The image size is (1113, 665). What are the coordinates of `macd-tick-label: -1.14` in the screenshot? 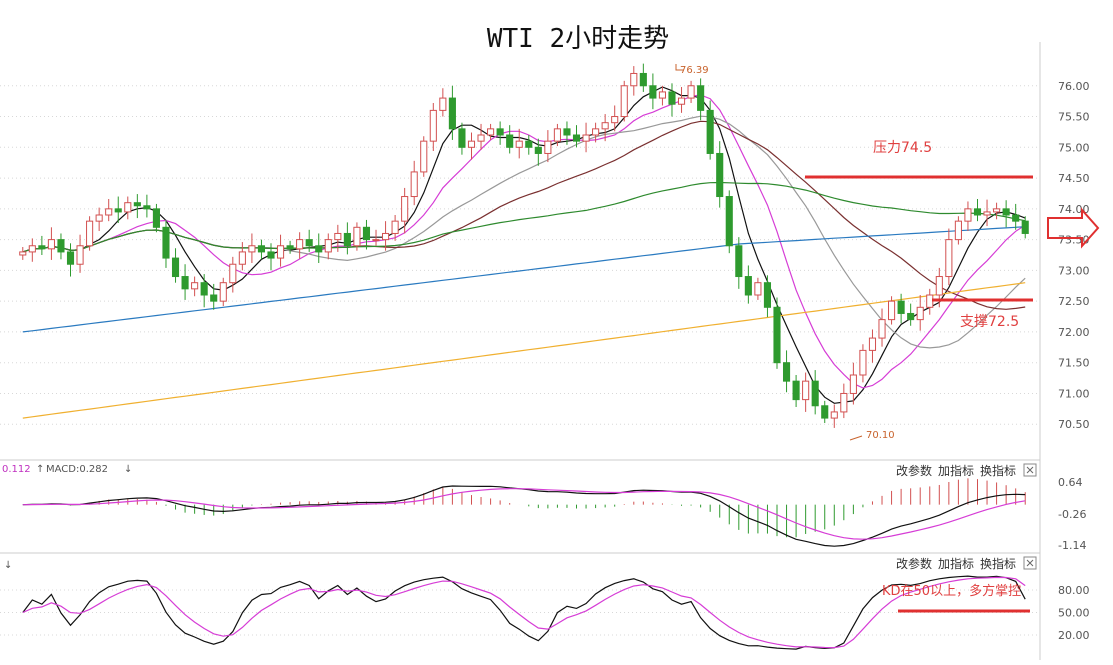 It's located at (1072, 545).